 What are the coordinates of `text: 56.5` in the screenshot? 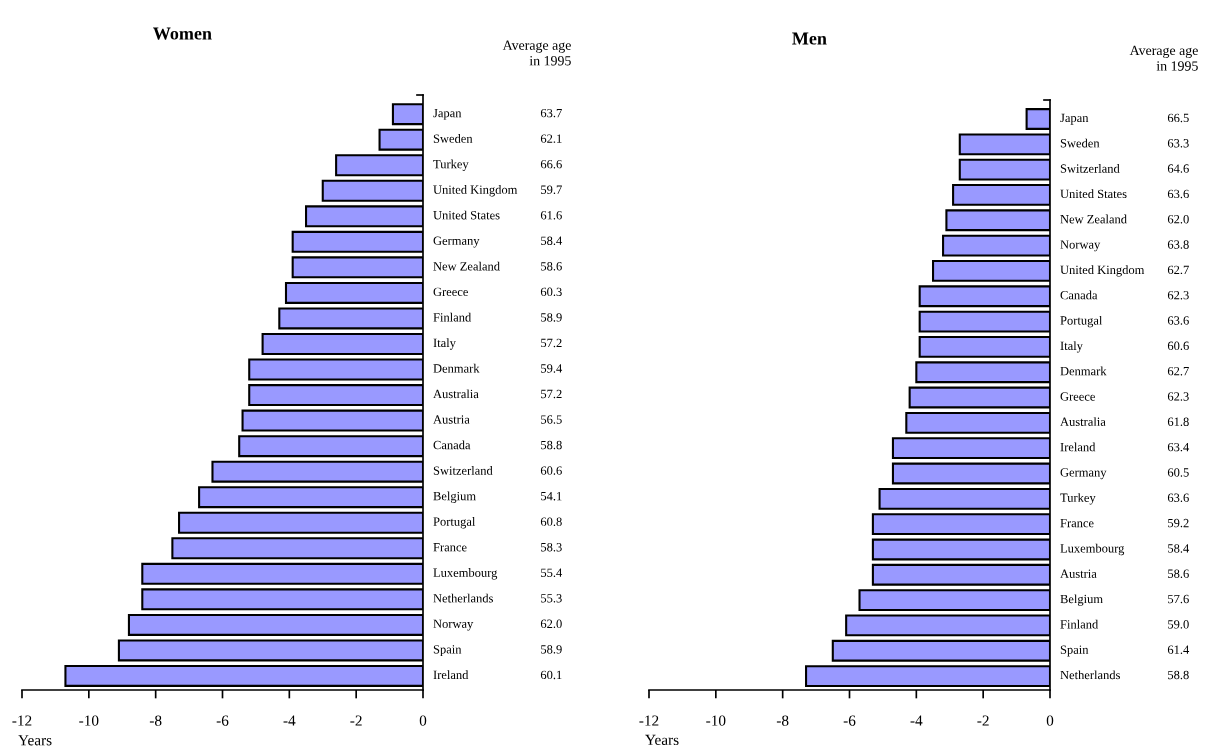 It's located at (551, 419).